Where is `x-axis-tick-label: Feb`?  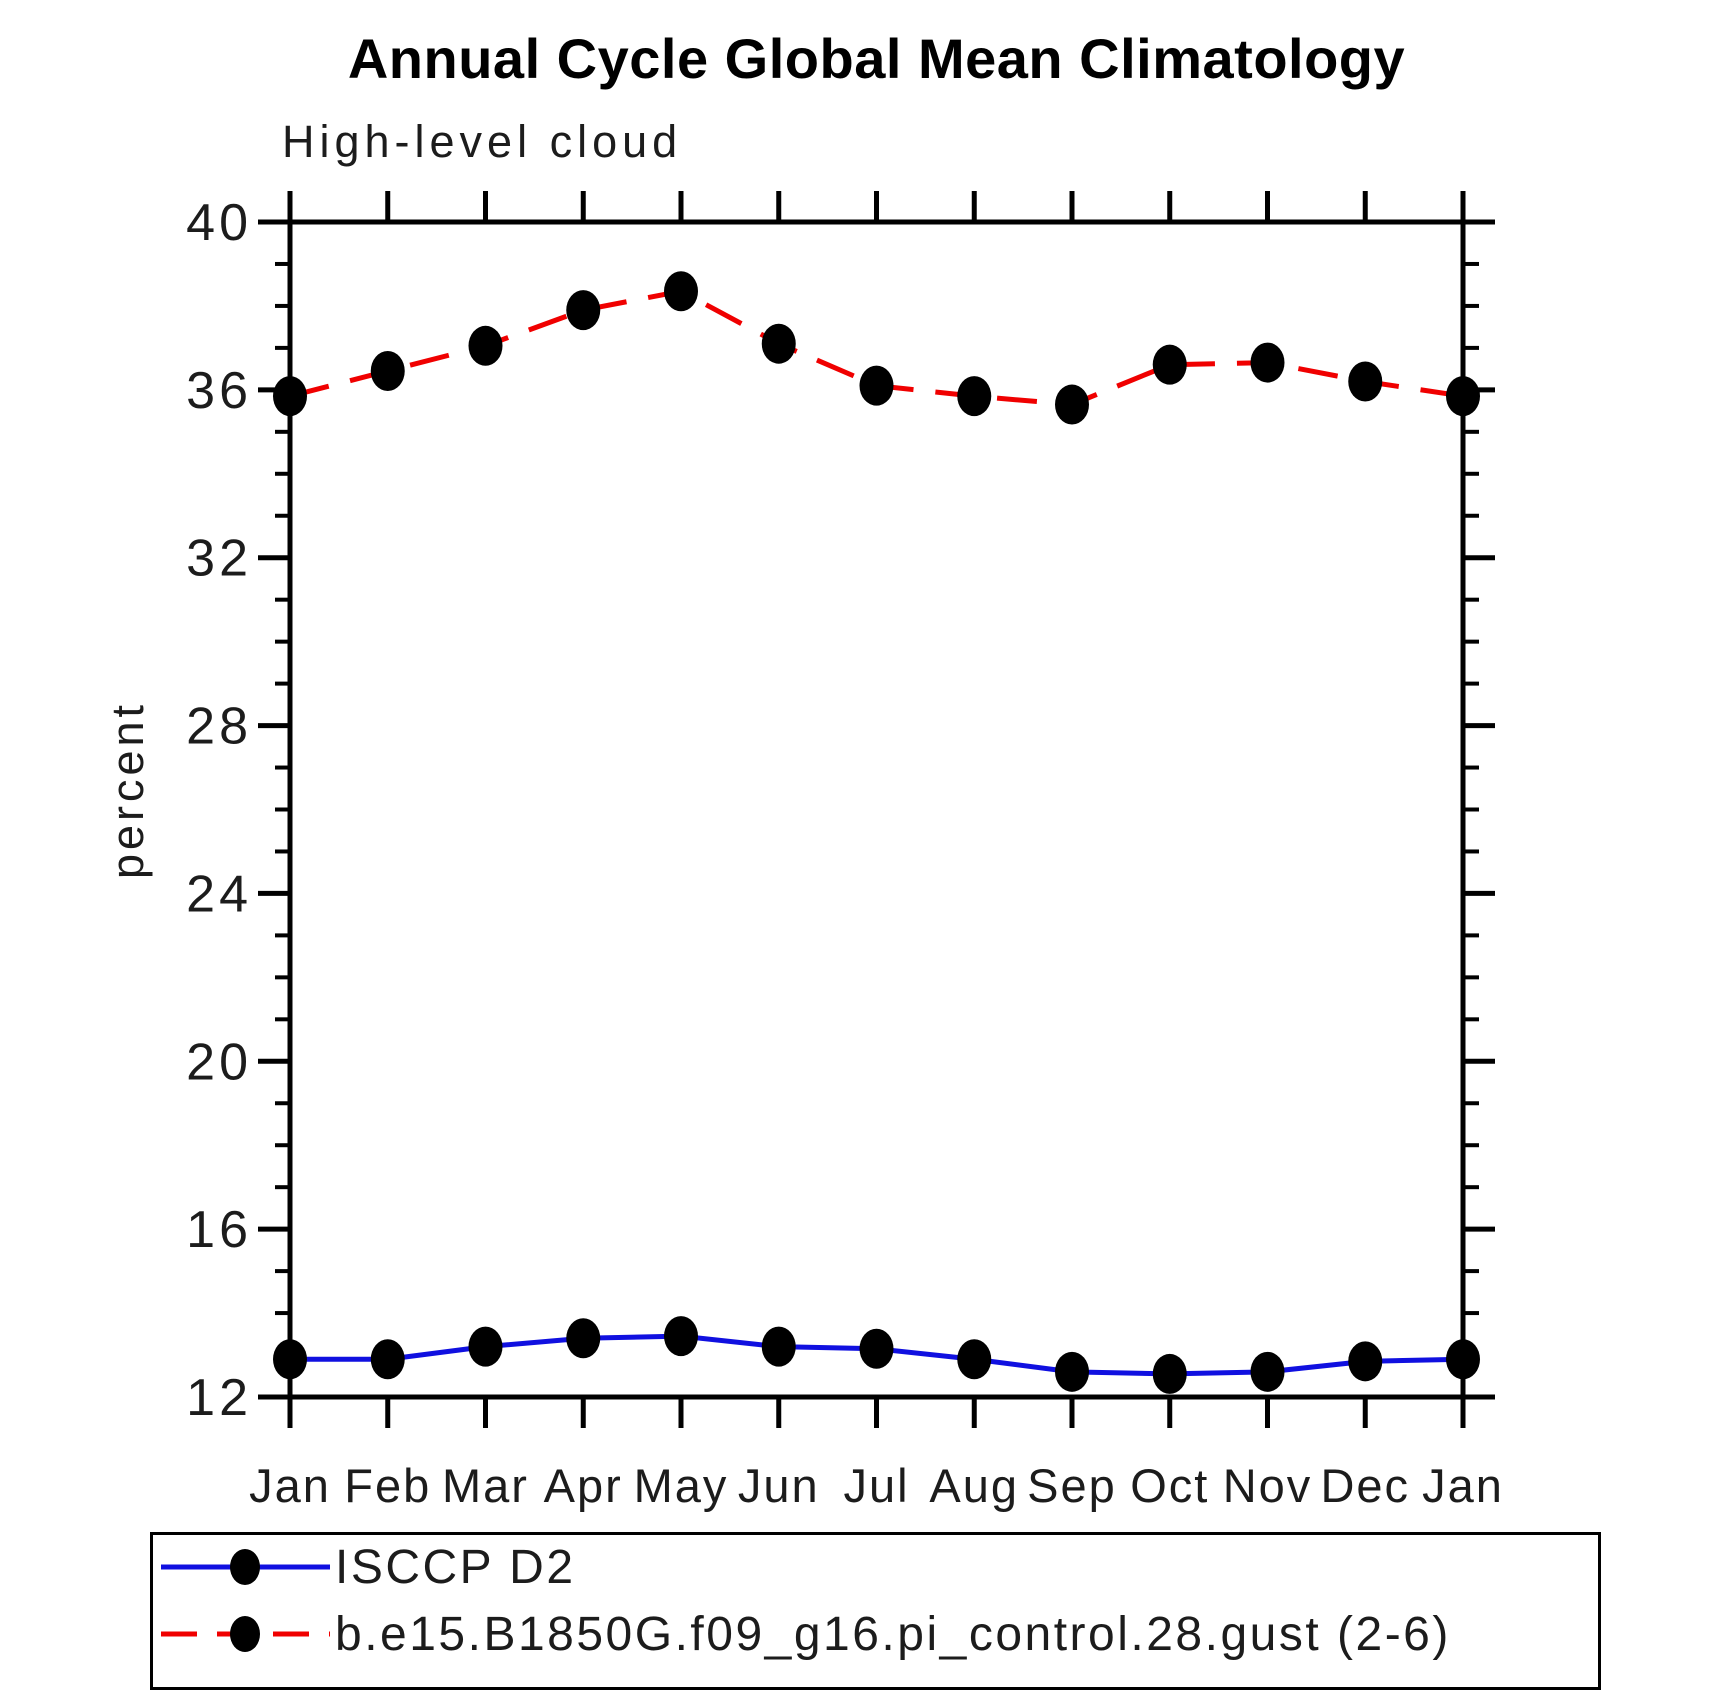
x-axis-tick-label: Feb is located at coordinates (387, 1485).